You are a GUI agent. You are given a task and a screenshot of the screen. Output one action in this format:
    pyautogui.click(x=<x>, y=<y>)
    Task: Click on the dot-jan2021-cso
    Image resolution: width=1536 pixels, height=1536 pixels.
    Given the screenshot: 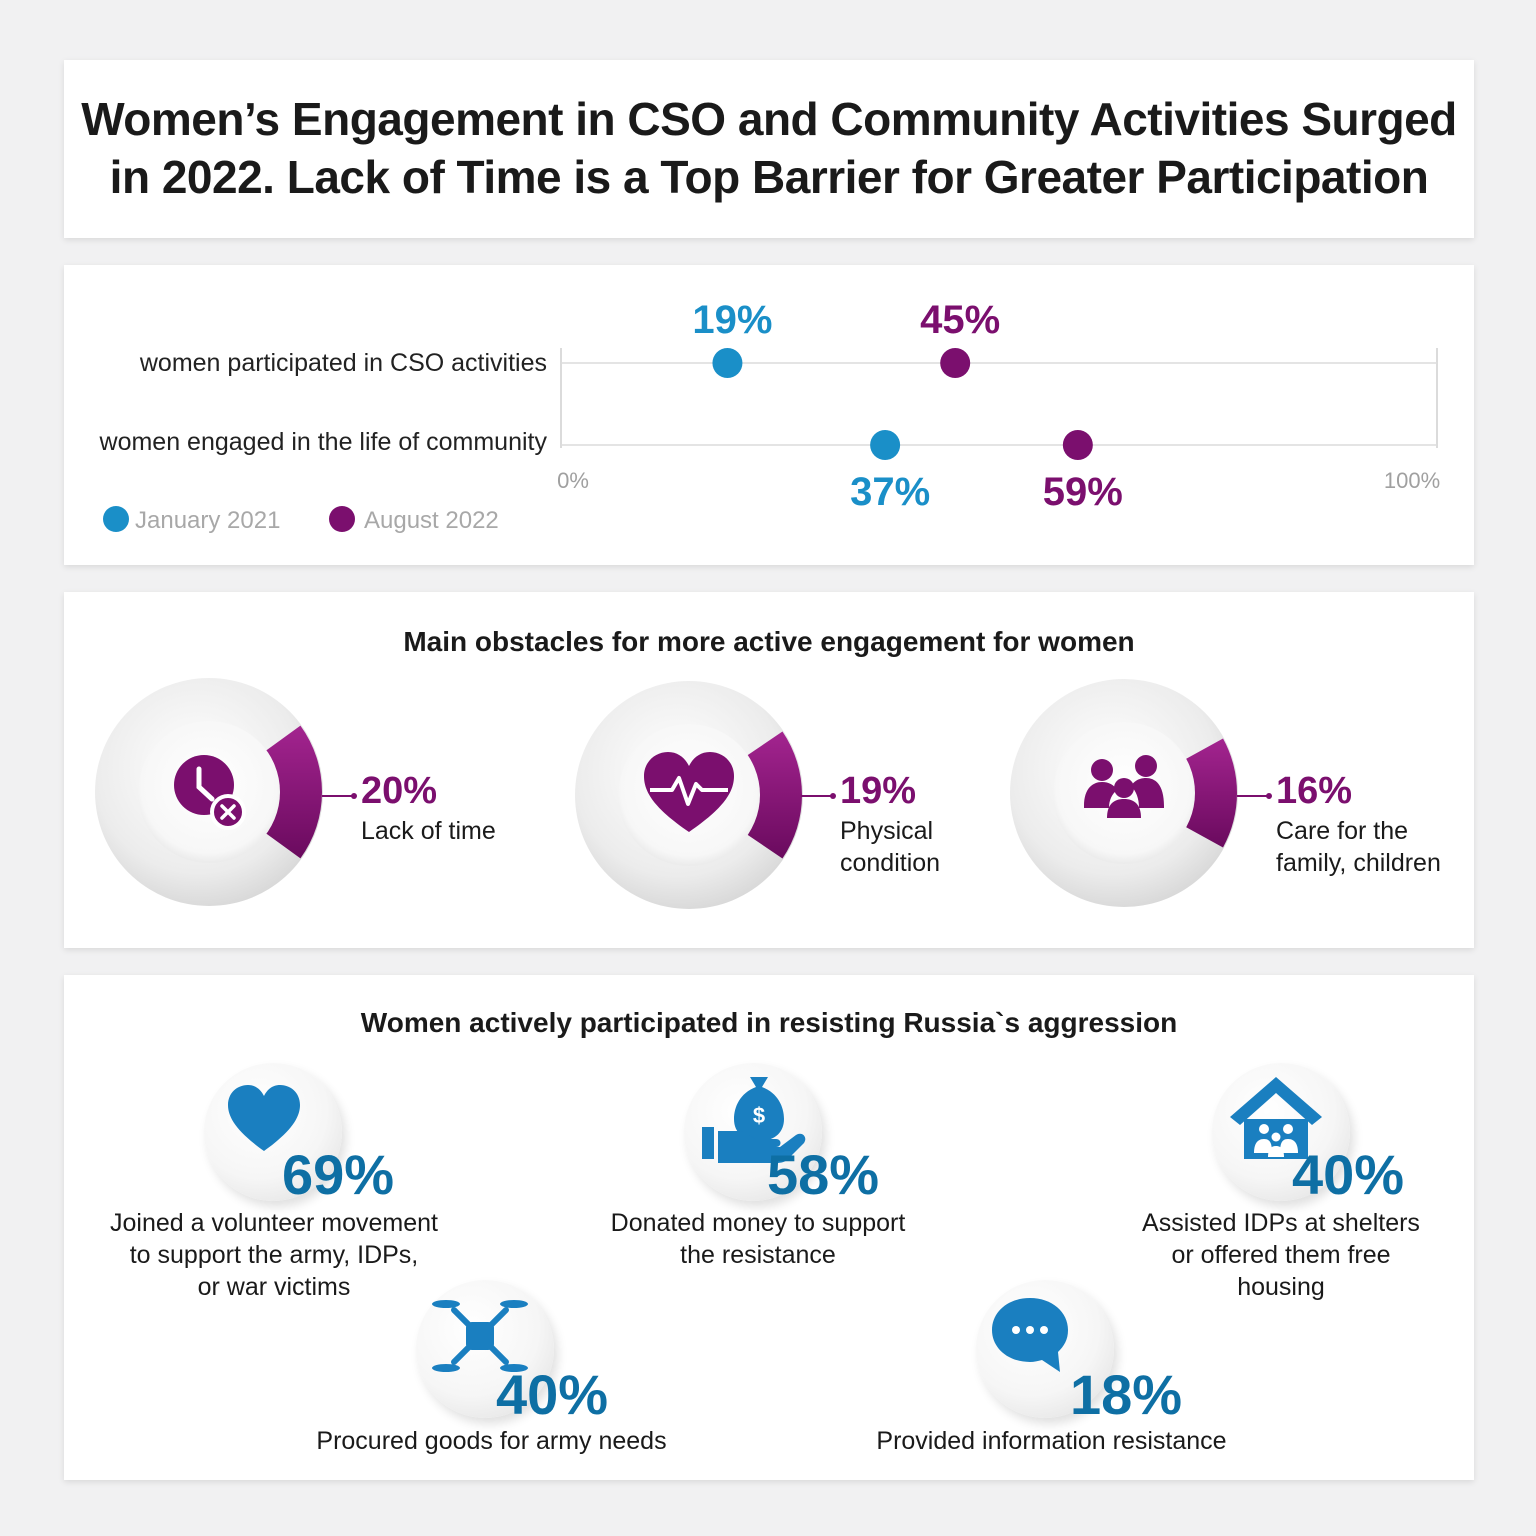 What is the action you would take?
    pyautogui.click(x=727, y=363)
    